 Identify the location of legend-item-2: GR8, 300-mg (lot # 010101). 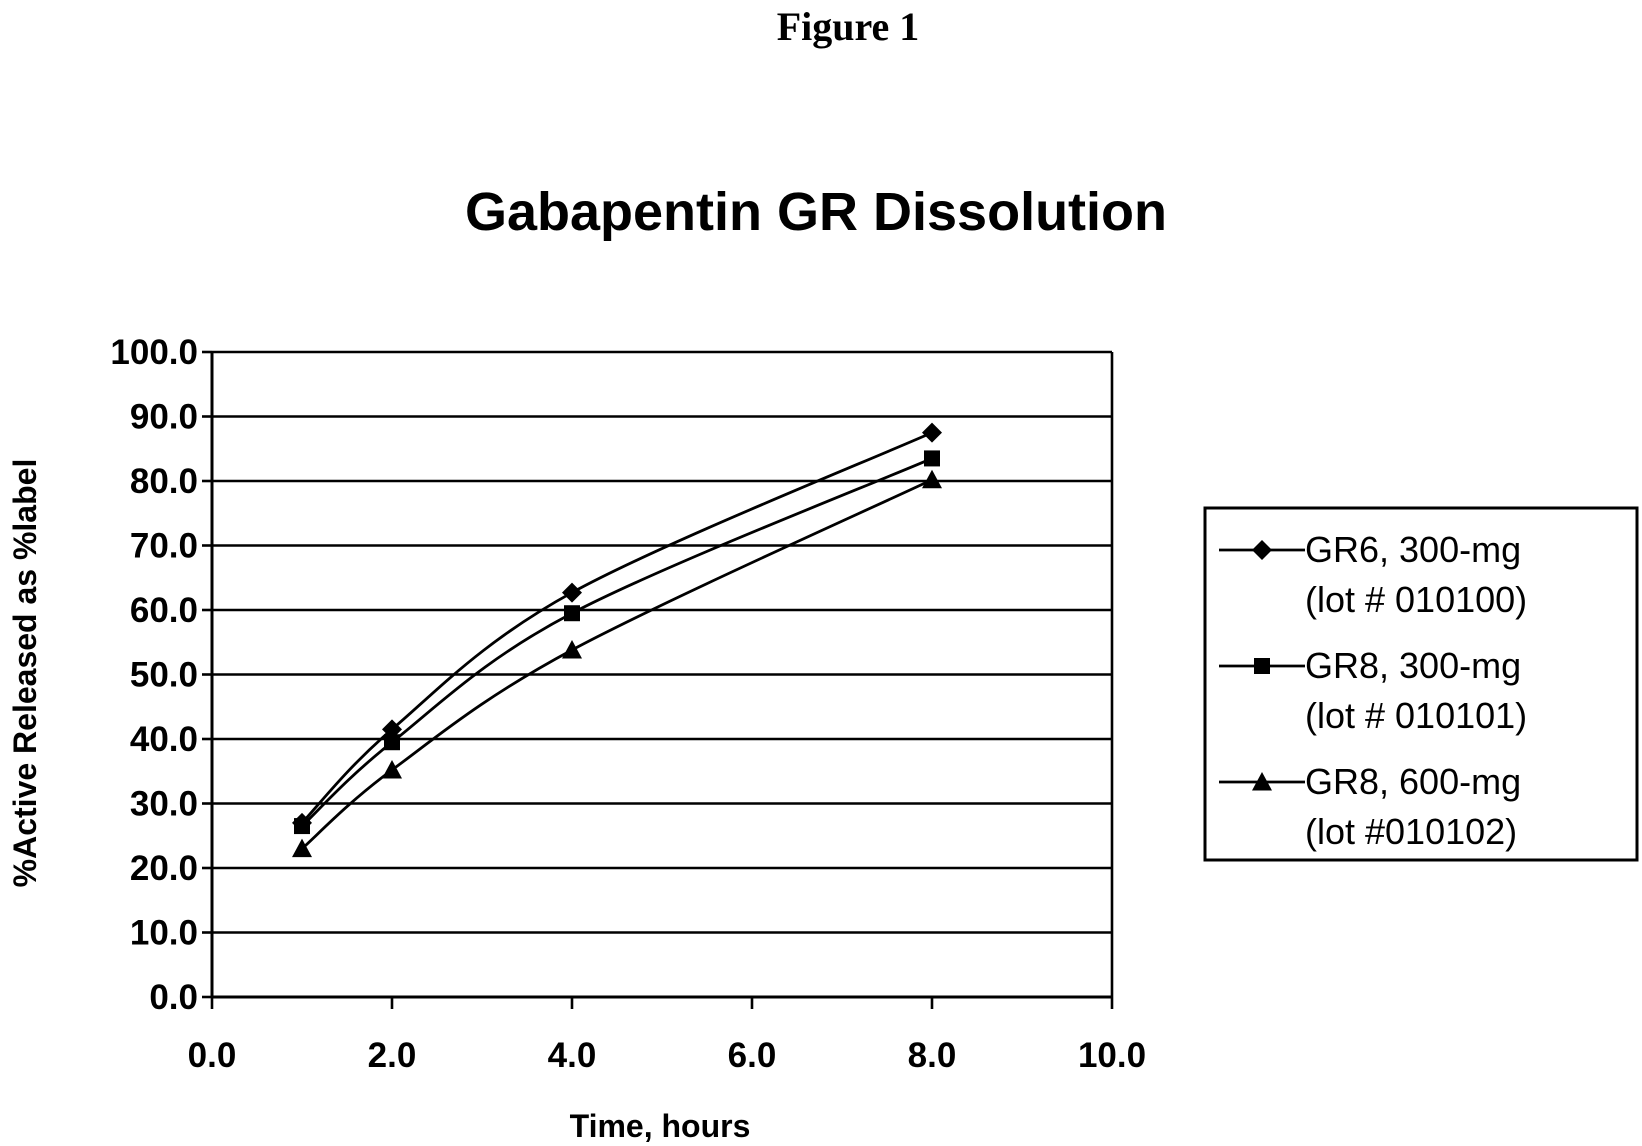
(1373, 690).